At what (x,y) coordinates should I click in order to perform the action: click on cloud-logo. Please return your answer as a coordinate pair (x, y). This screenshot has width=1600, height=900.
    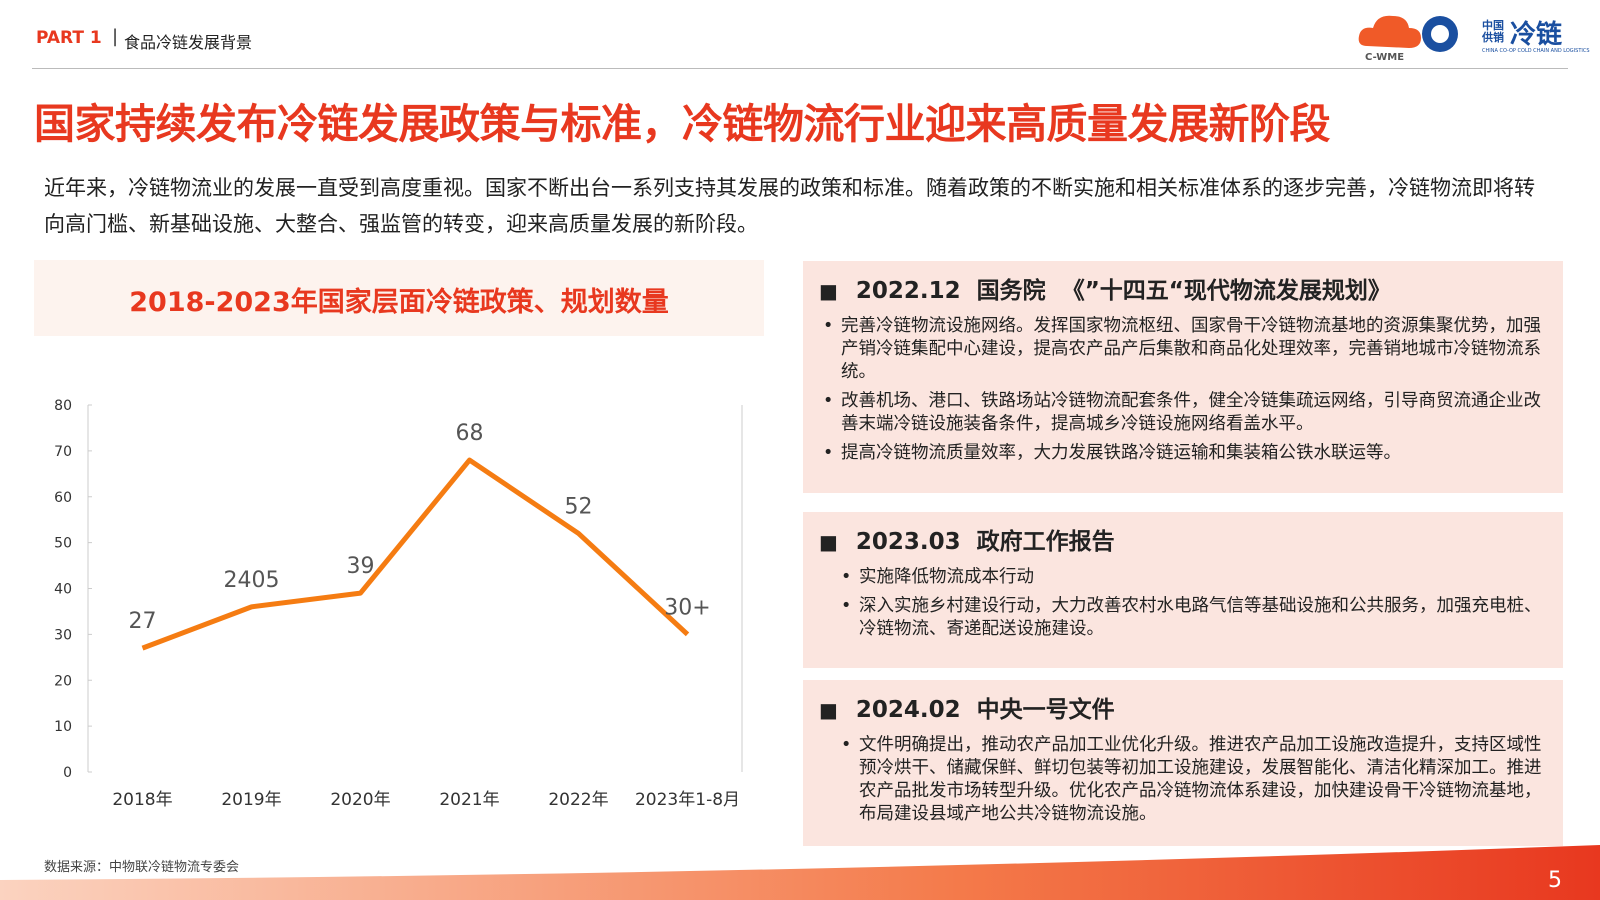
    Looking at the image, I should click on (1389, 31).